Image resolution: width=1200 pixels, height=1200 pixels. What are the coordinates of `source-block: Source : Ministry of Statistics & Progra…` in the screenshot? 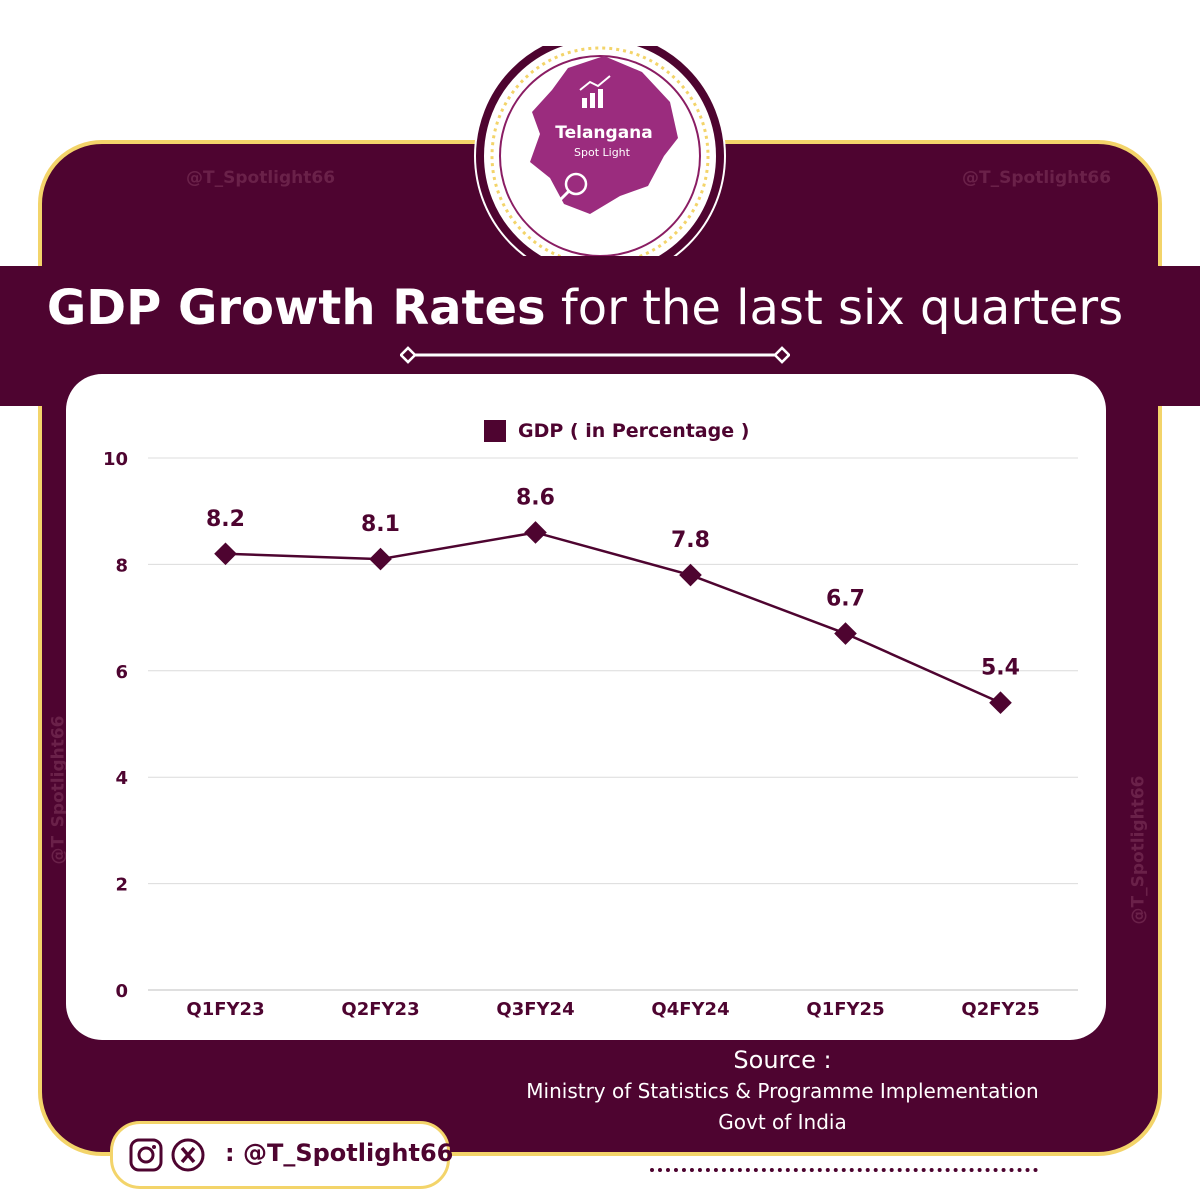 It's located at (782, 1091).